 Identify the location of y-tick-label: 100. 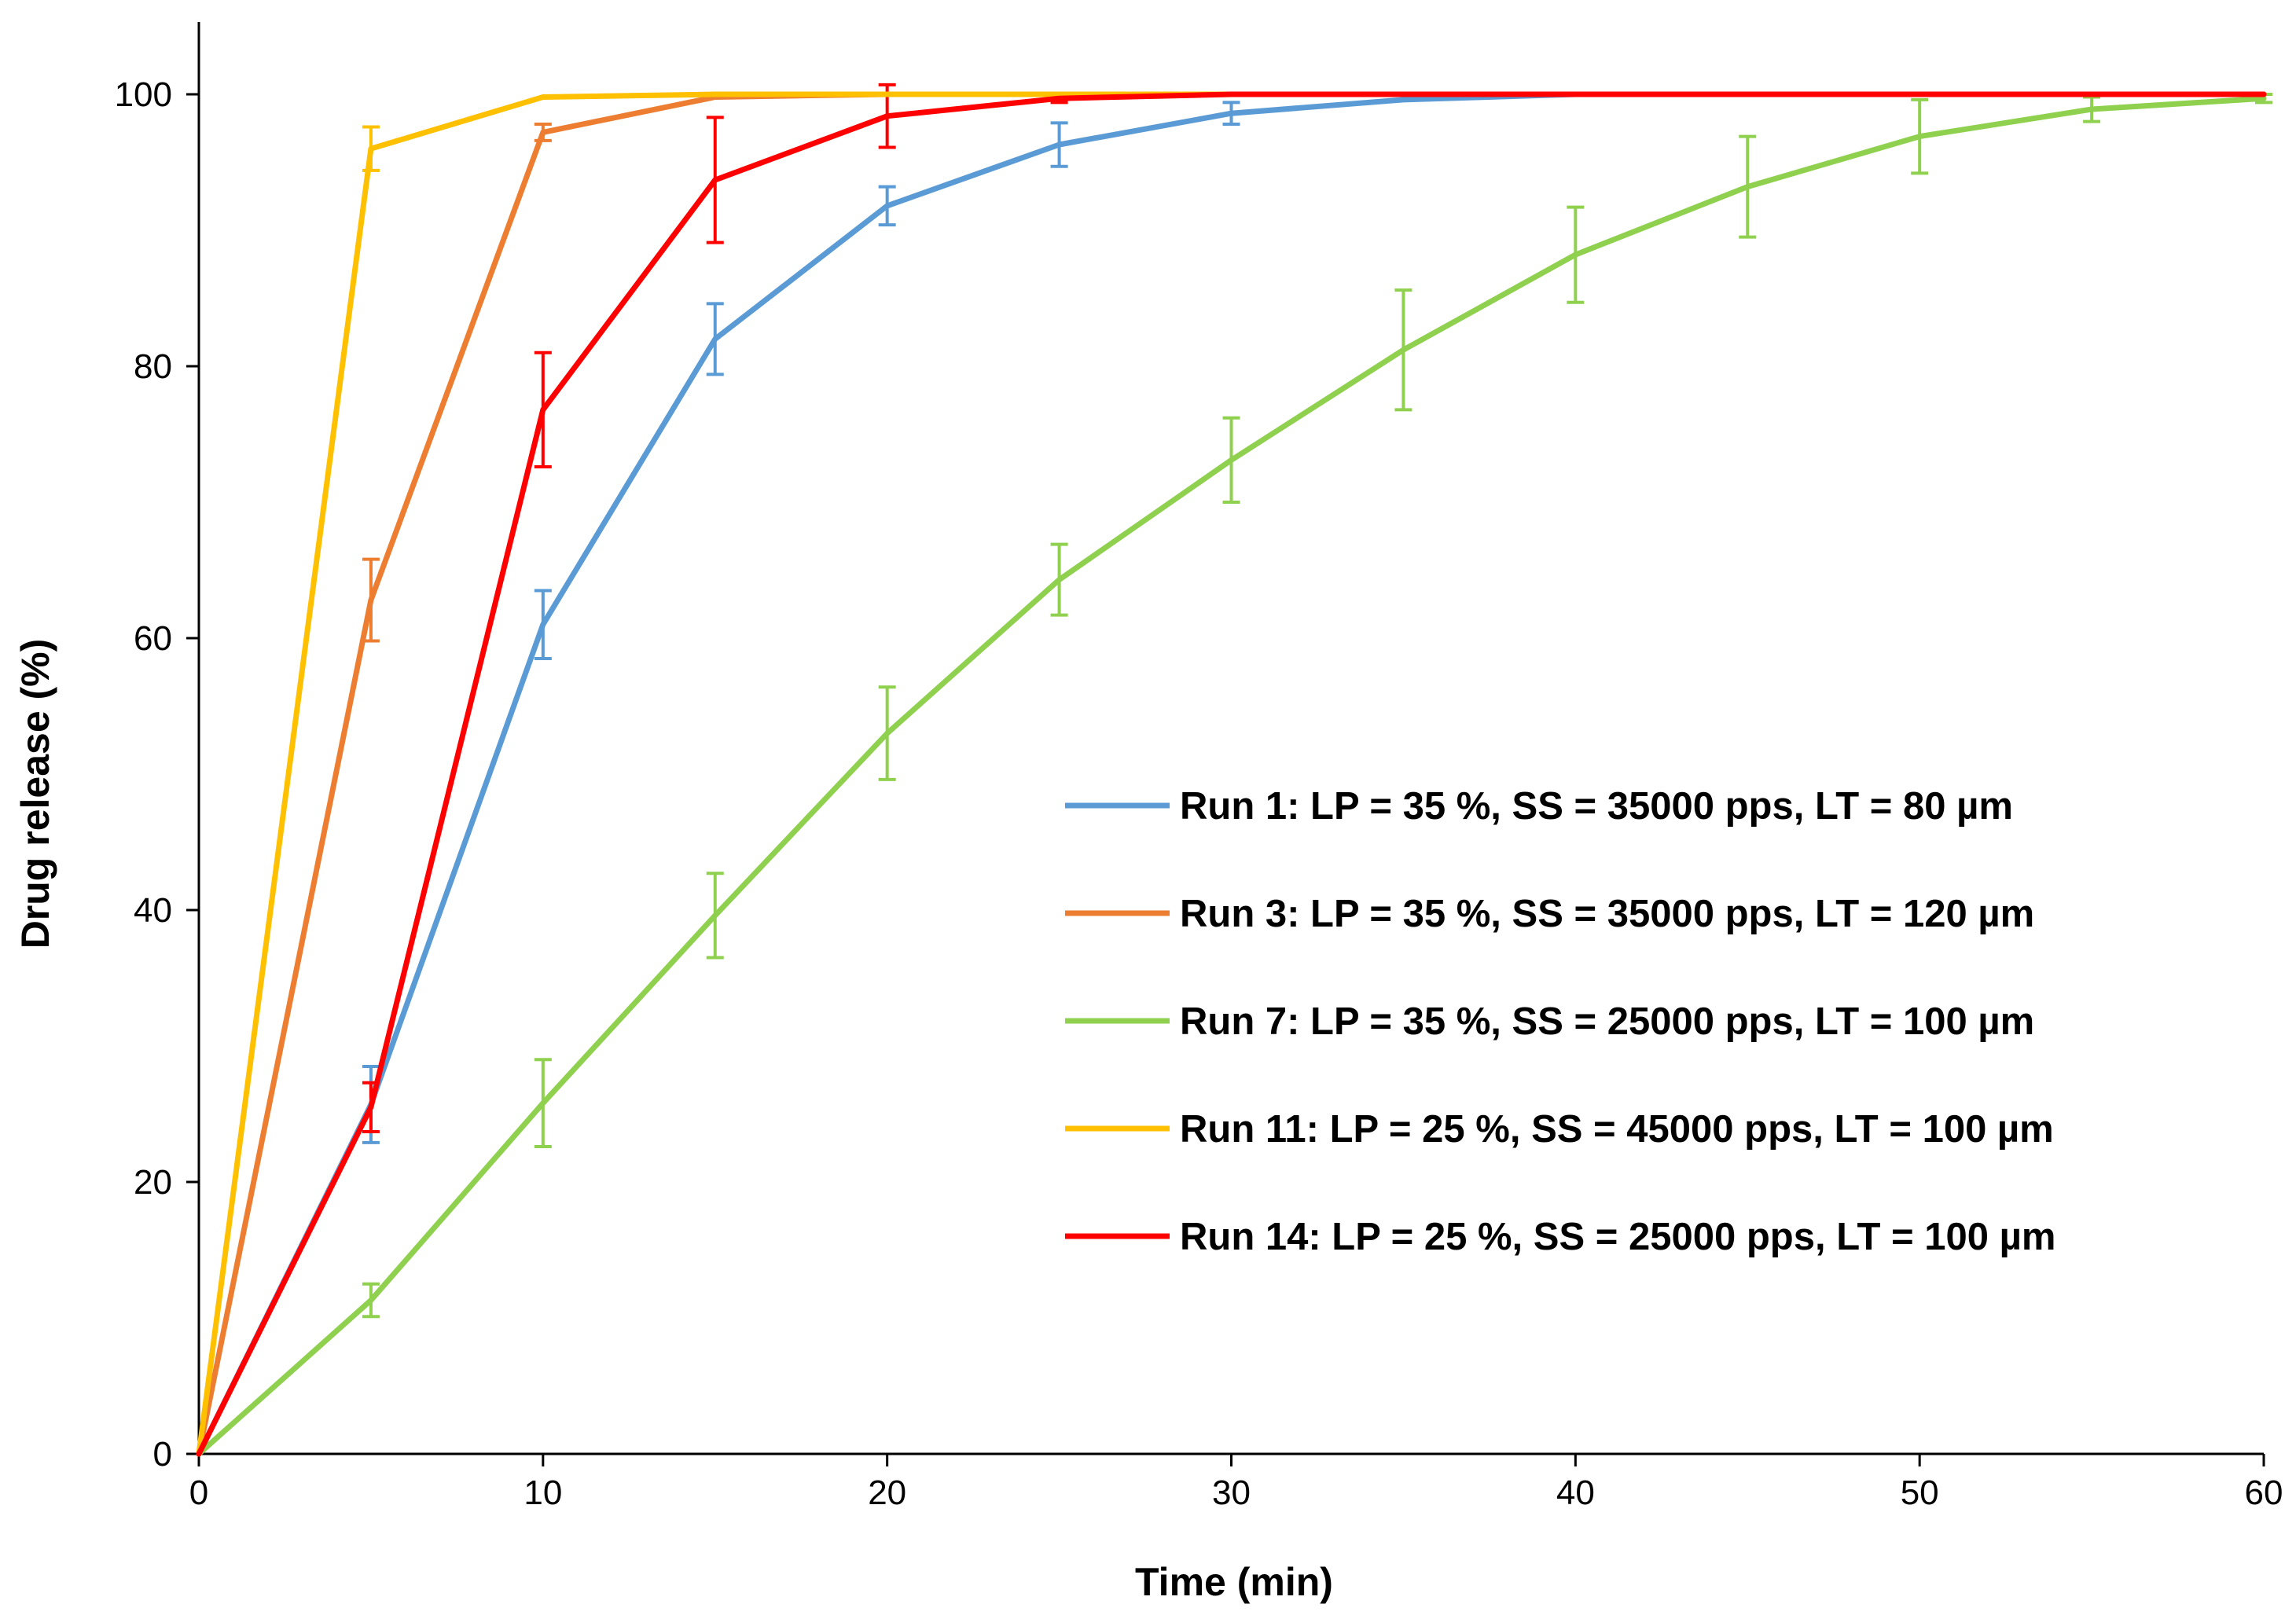
(143, 95).